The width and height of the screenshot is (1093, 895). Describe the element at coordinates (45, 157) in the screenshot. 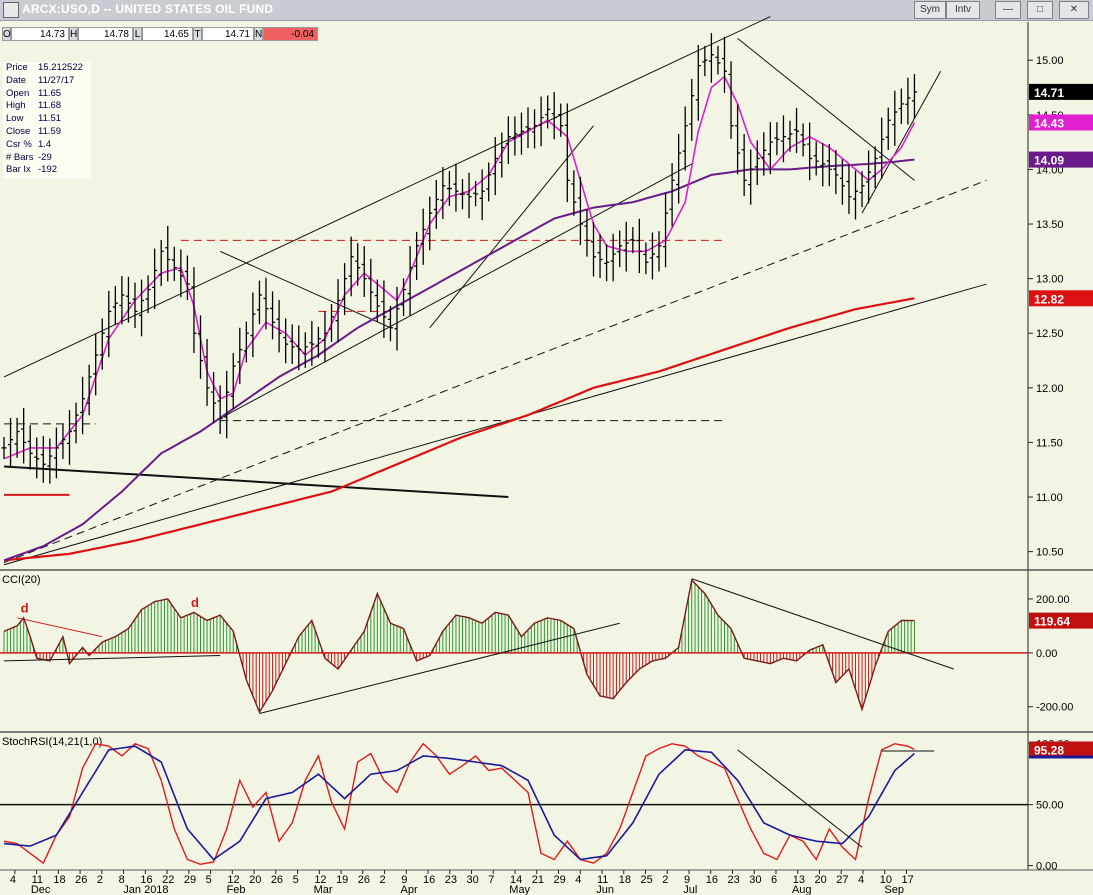

I see `cursor-info-value: -29` at that location.